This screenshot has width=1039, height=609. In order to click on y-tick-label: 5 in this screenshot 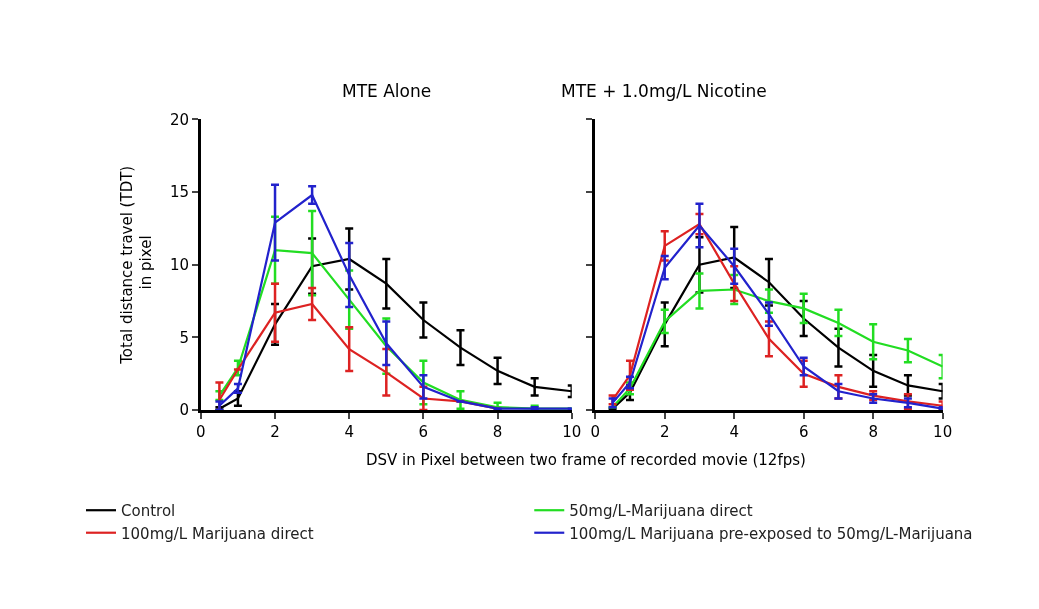, I will do `click(184, 337)`.